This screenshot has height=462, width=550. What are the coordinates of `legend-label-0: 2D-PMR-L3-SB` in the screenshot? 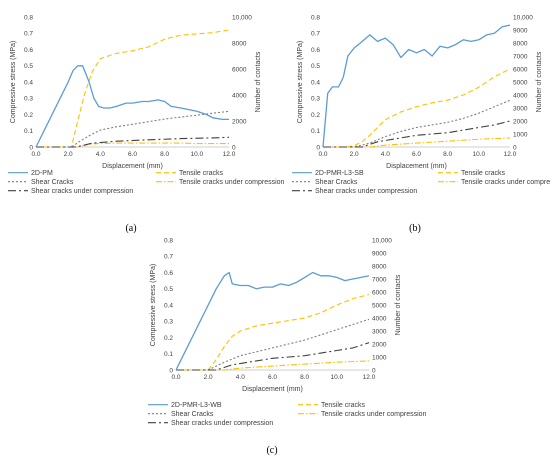 It's located at (339, 173).